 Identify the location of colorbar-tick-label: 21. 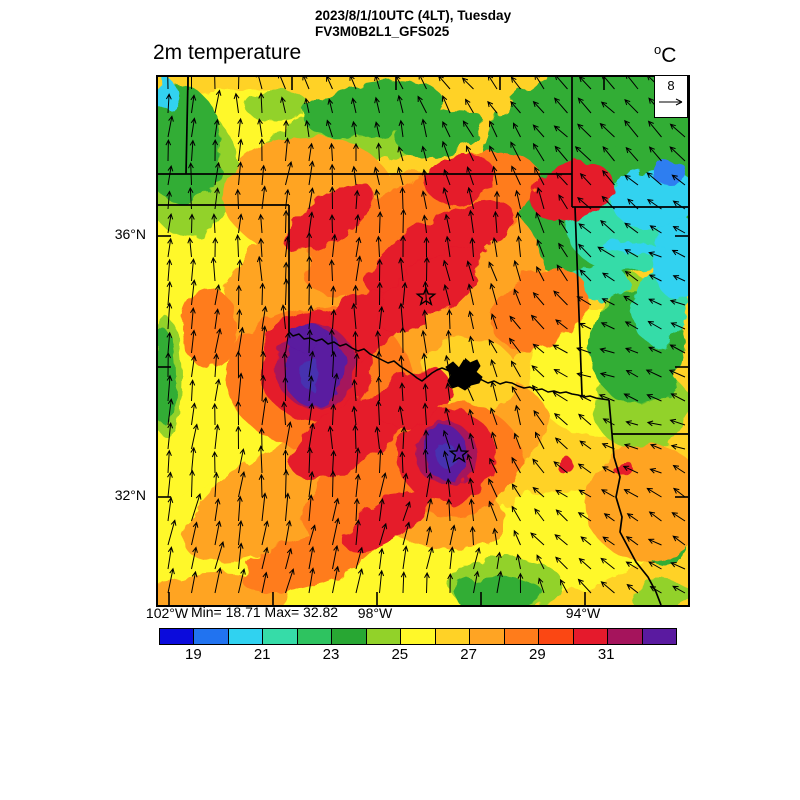
(262, 654).